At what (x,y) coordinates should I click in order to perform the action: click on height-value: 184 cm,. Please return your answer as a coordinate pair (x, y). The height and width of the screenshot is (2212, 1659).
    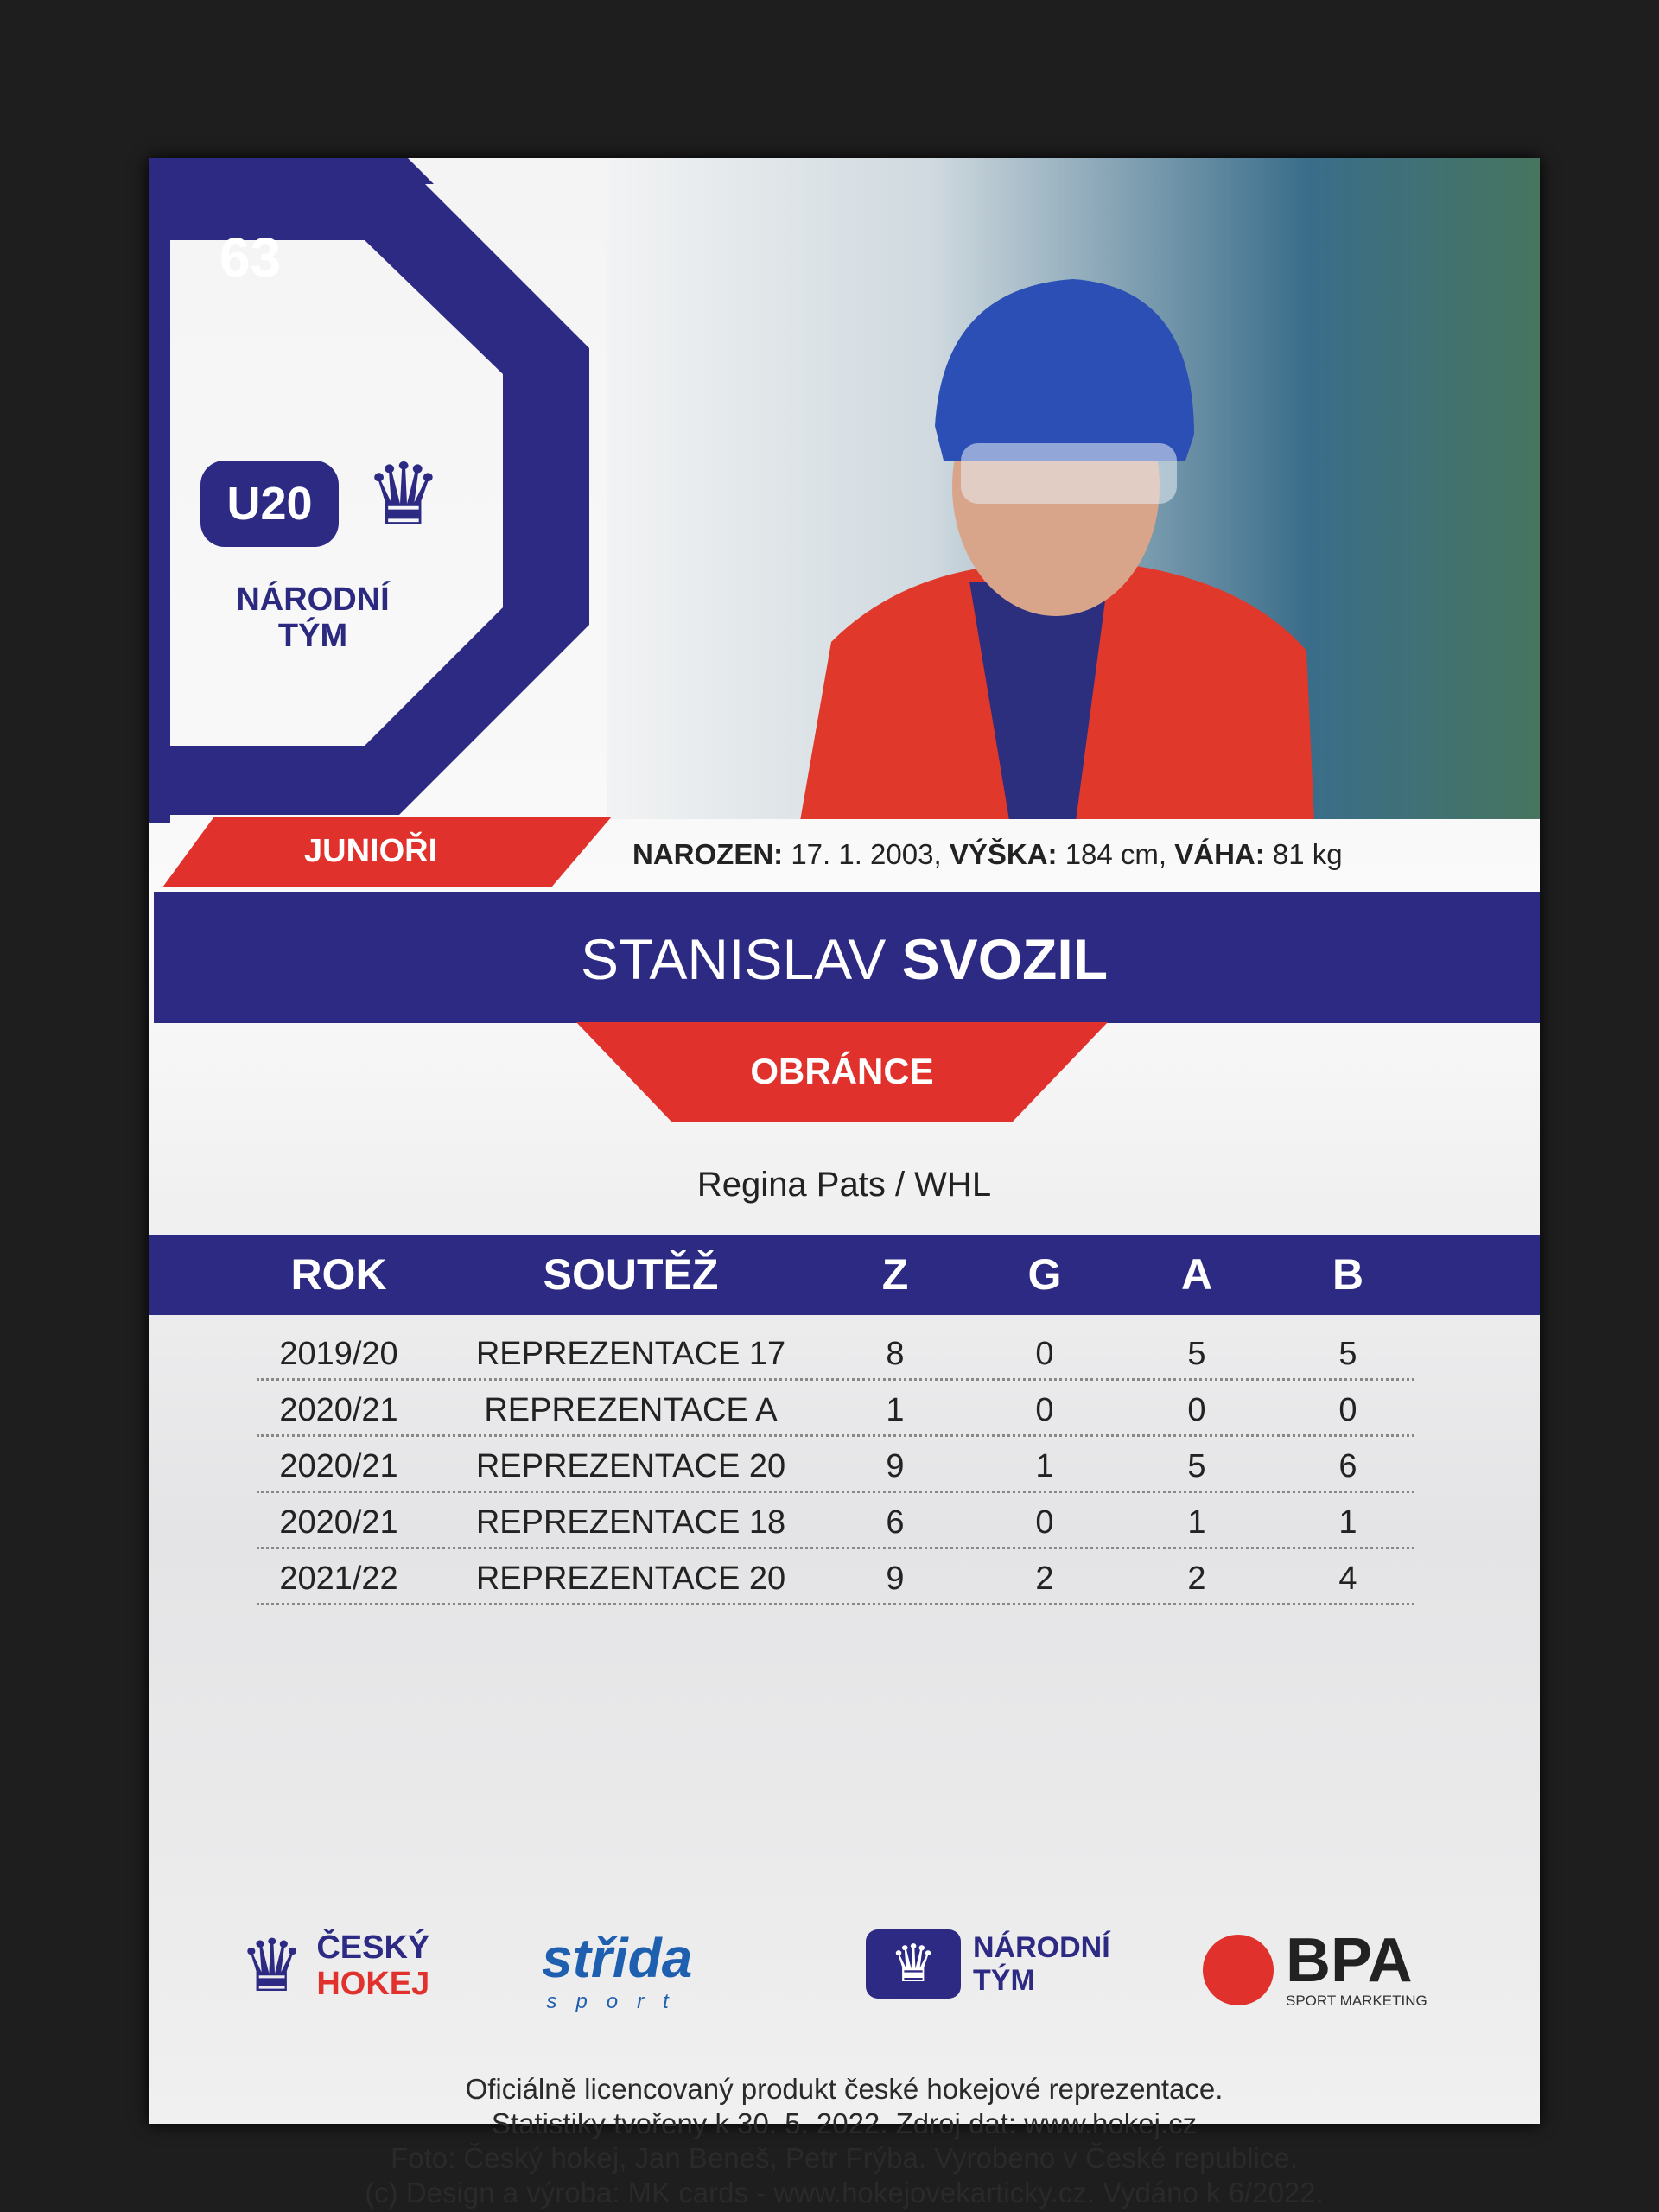
    Looking at the image, I should click on (1116, 854).